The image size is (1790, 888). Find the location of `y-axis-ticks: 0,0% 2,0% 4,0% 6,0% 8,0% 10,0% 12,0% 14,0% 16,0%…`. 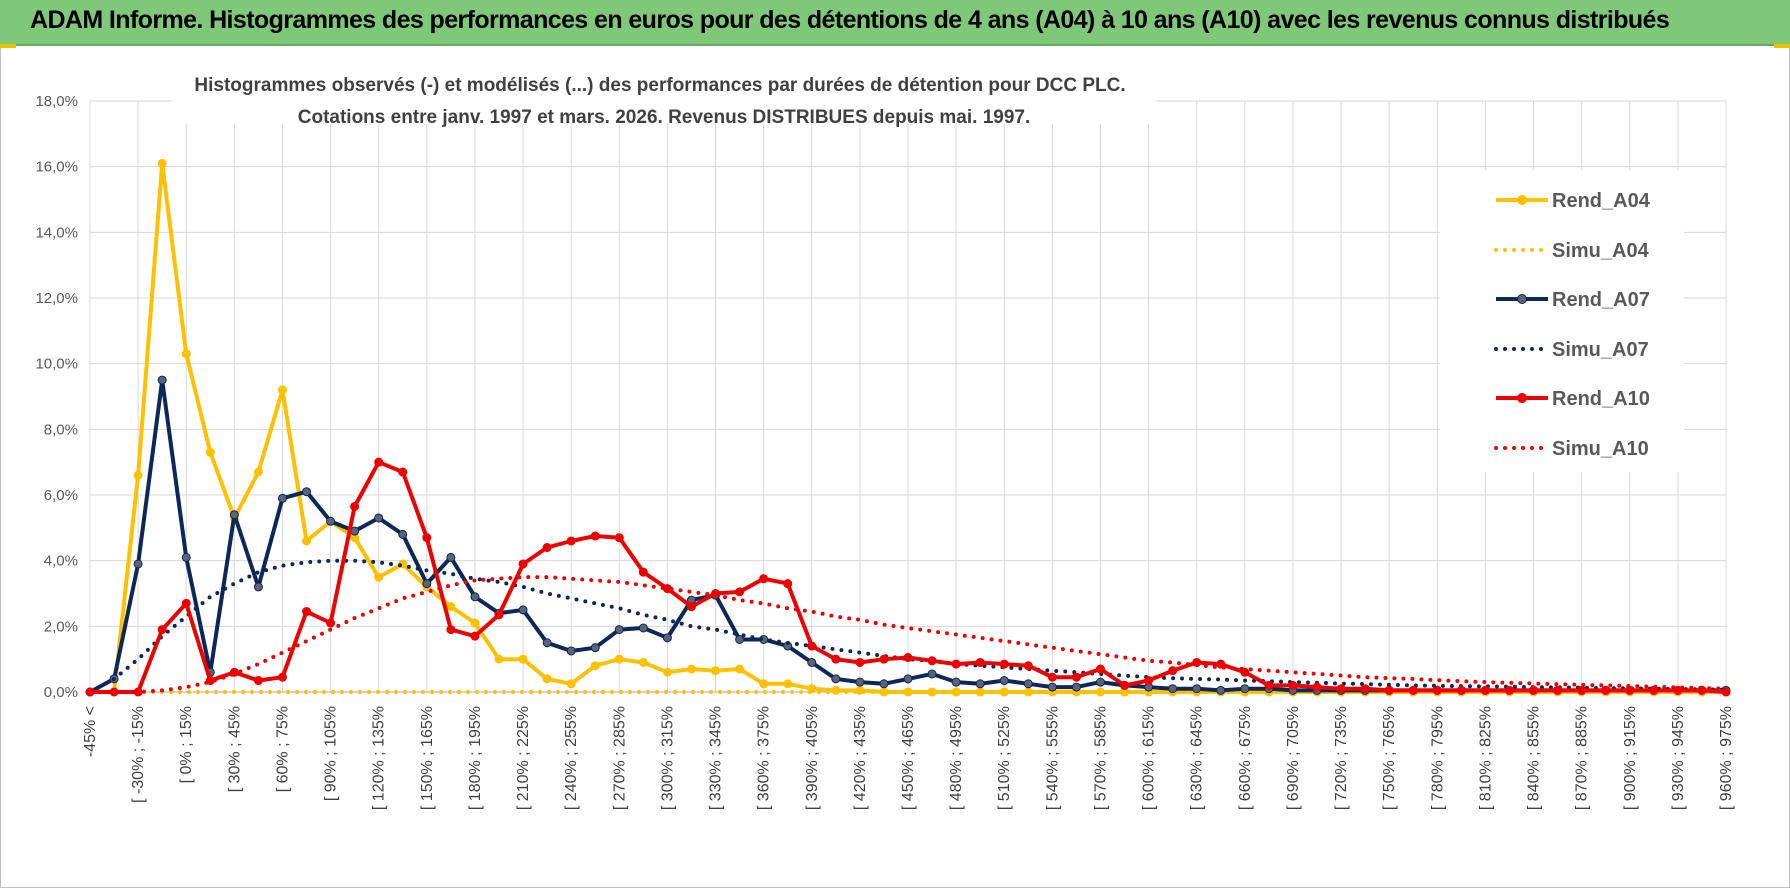

y-axis-ticks: 0,0% 2,0% 4,0% 6,0% 8,0% 10,0% 12,0% 14,0% 16,0%… is located at coordinates (56, 397).